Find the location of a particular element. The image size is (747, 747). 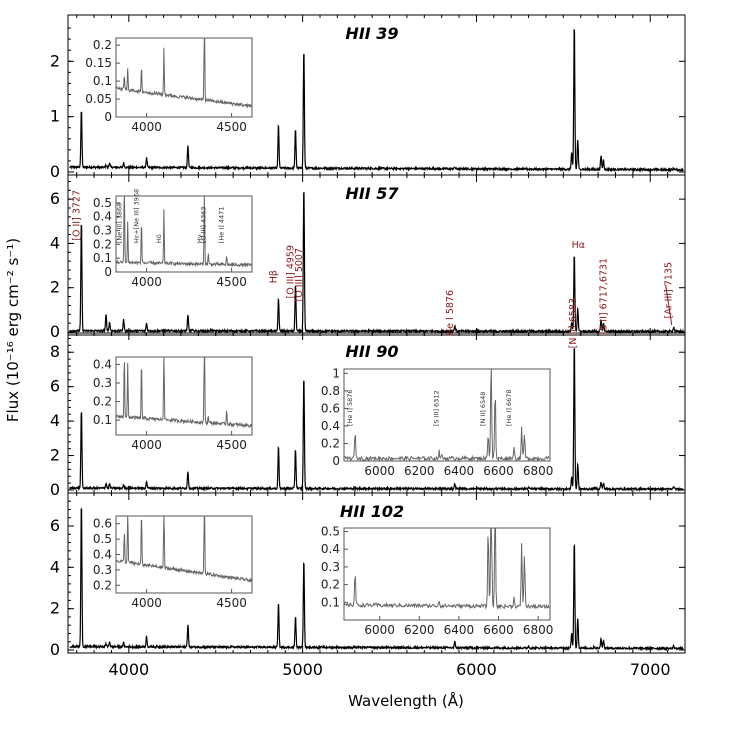

inset-y-tick-label: 0.05 is located at coordinates (98, 99).